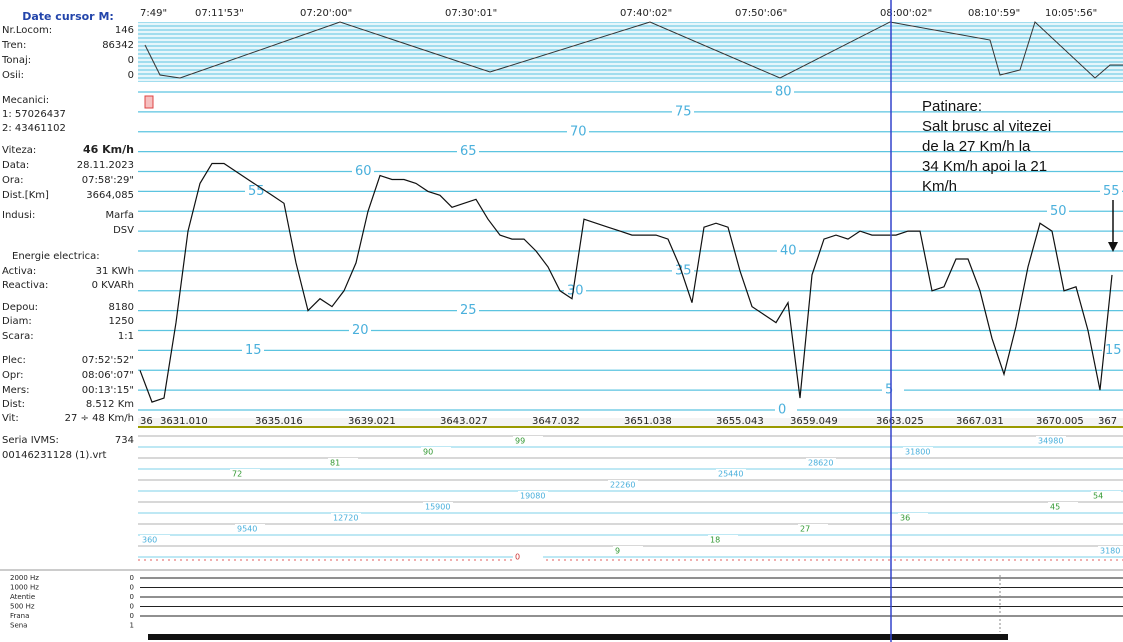 This screenshot has width=1123, height=642. Describe the element at coordinates (108, 390) in the screenshot. I see `info-value: 00:13':15"` at that location.